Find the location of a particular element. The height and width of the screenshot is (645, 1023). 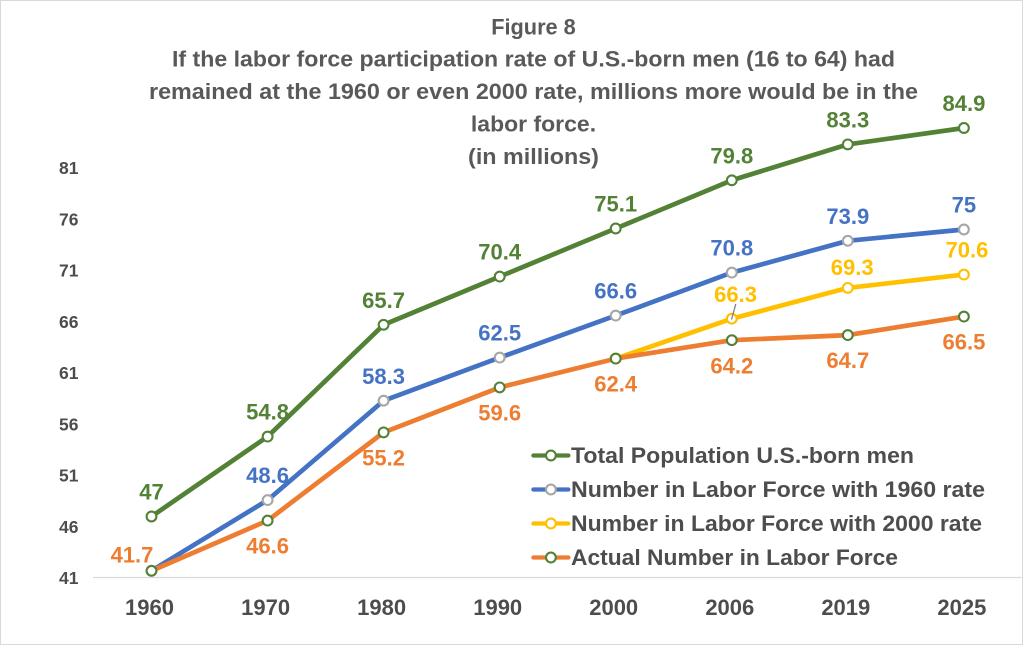

svg-text: 66.3 is located at coordinates (735, 294).